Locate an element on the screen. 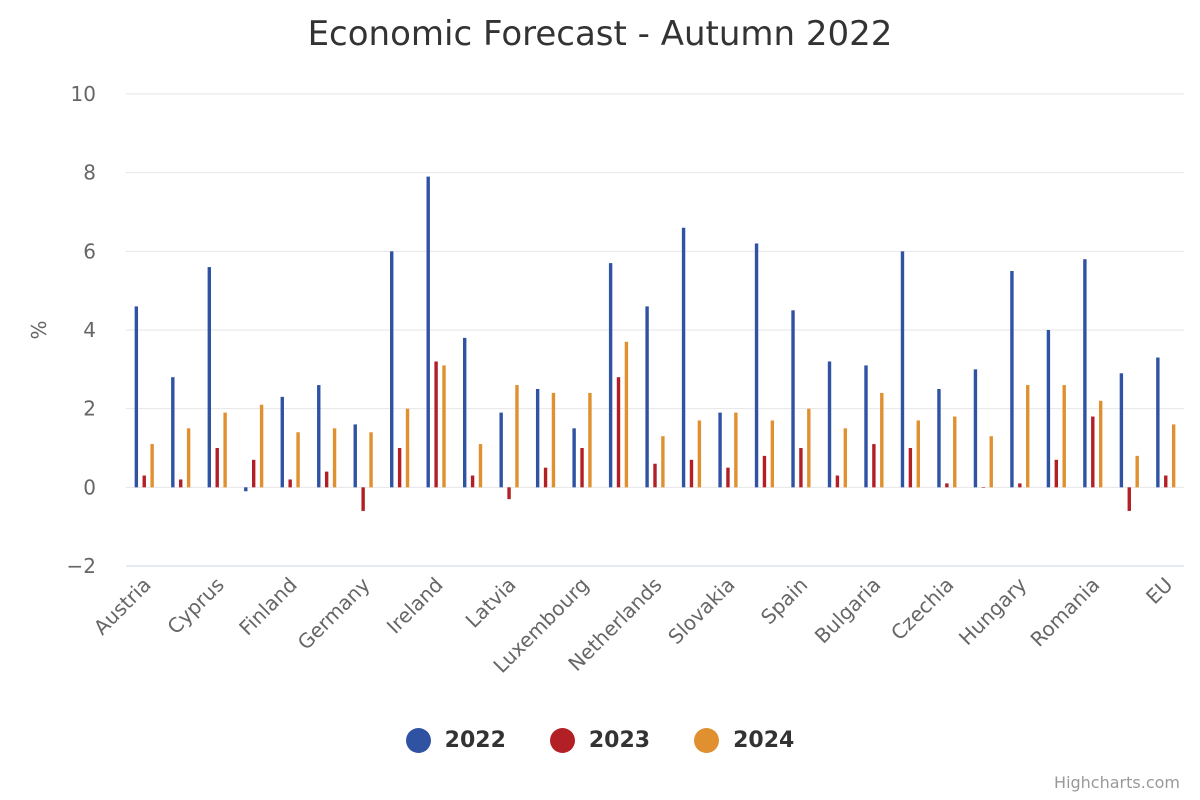 This screenshot has height=800, width=1200. bar-2024-bulgaria is located at coordinates (882, 440).